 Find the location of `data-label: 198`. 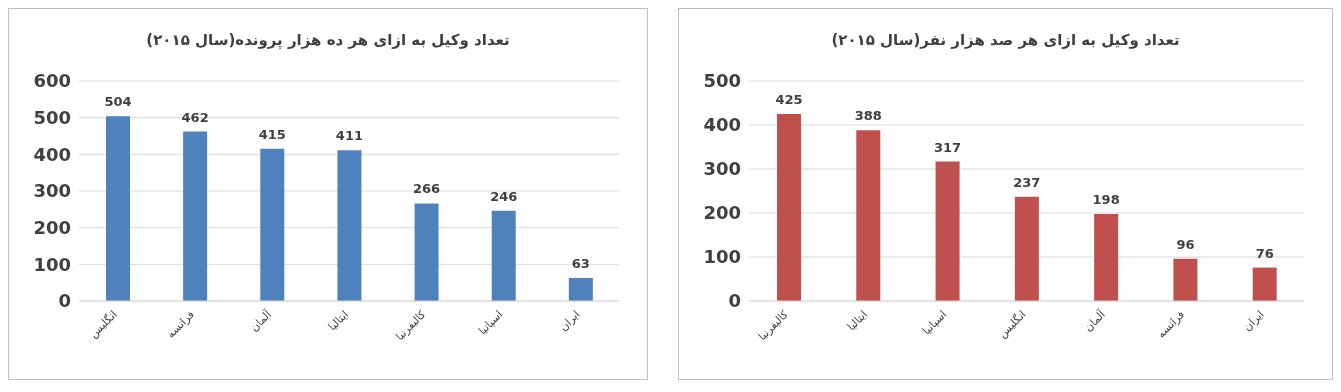

data-label: 198 is located at coordinates (1106, 199).